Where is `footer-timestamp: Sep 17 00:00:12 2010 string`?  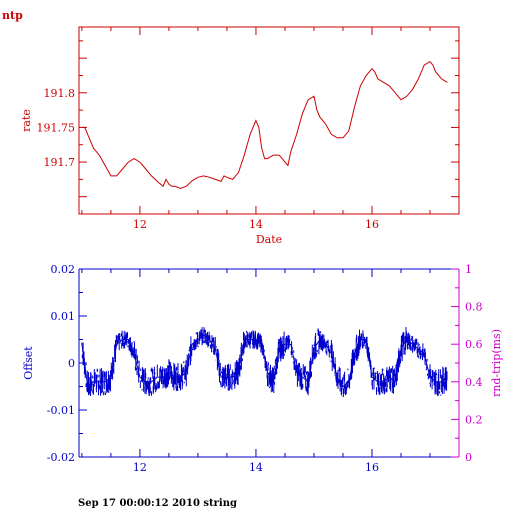
footer-timestamp: Sep 17 00:00:12 2010 string is located at coordinates (157, 503).